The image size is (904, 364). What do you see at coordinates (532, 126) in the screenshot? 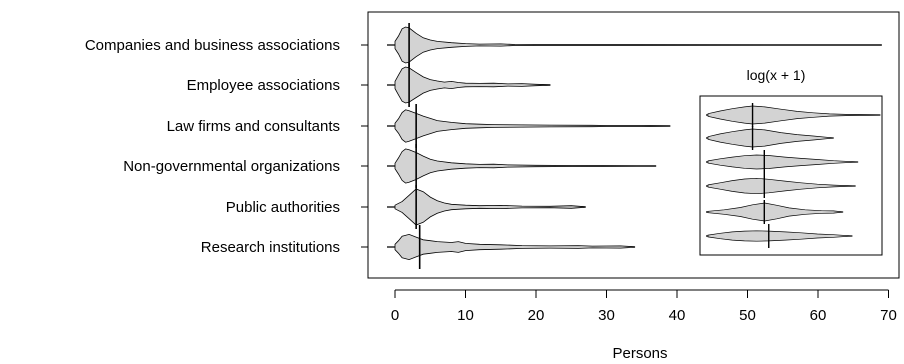
I see `violin-law-firms-and-consultants` at bounding box center [532, 126].